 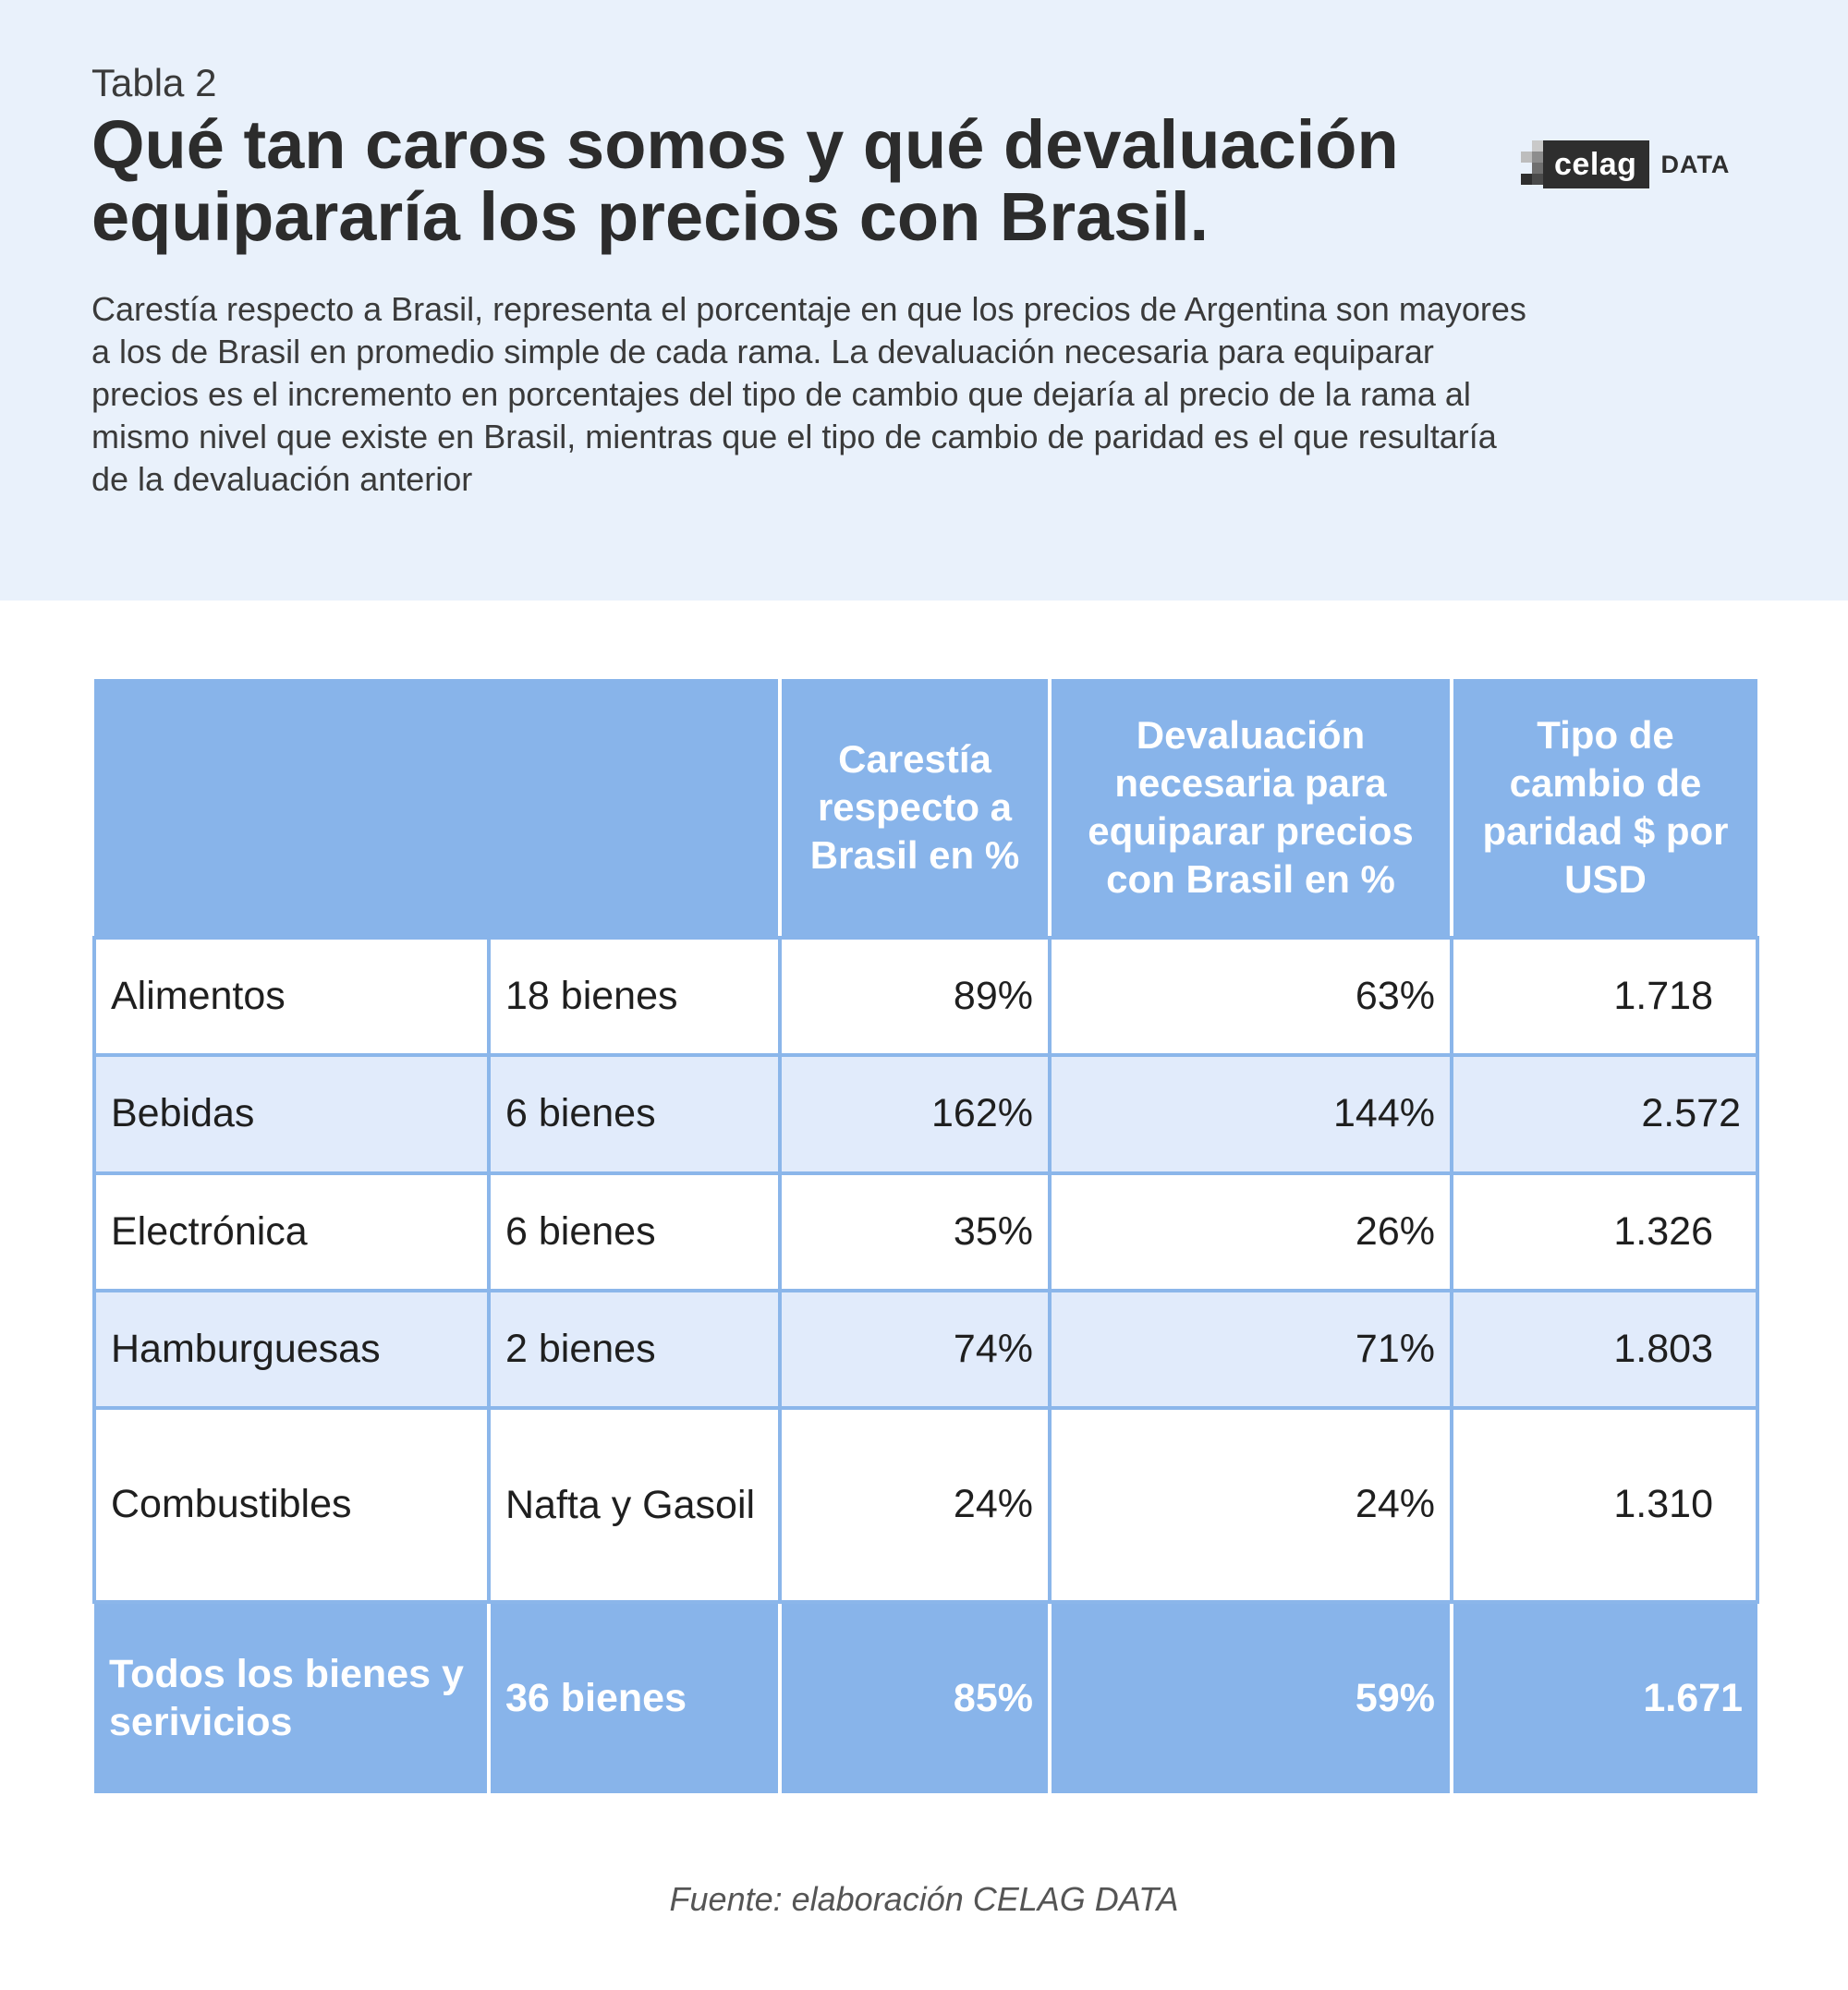 I want to click on table-row: Hamburguesas 2 bienes 74% 71% 1.803, so click(x=926, y=1349).